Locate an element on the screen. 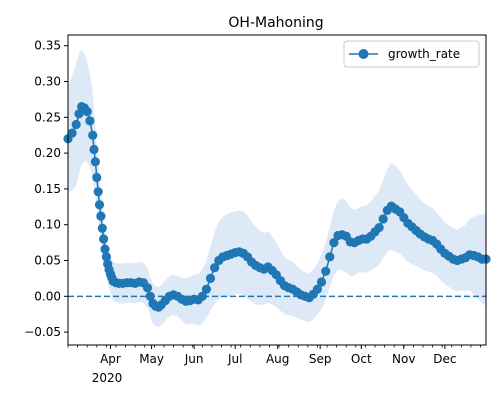  x-tick-label: Oct is located at coordinates (361, 359).